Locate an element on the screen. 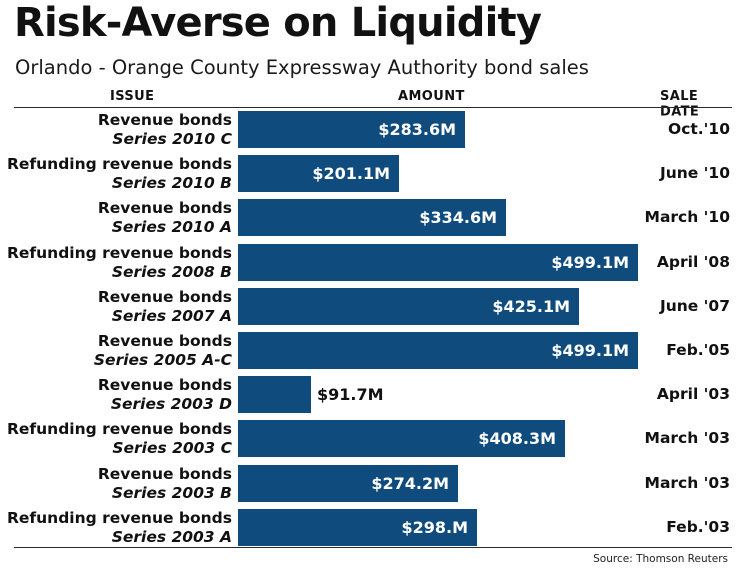 This screenshot has width=740, height=573. issue-label: Refunding revenue bonds Series 2003 C is located at coordinates (119, 439).